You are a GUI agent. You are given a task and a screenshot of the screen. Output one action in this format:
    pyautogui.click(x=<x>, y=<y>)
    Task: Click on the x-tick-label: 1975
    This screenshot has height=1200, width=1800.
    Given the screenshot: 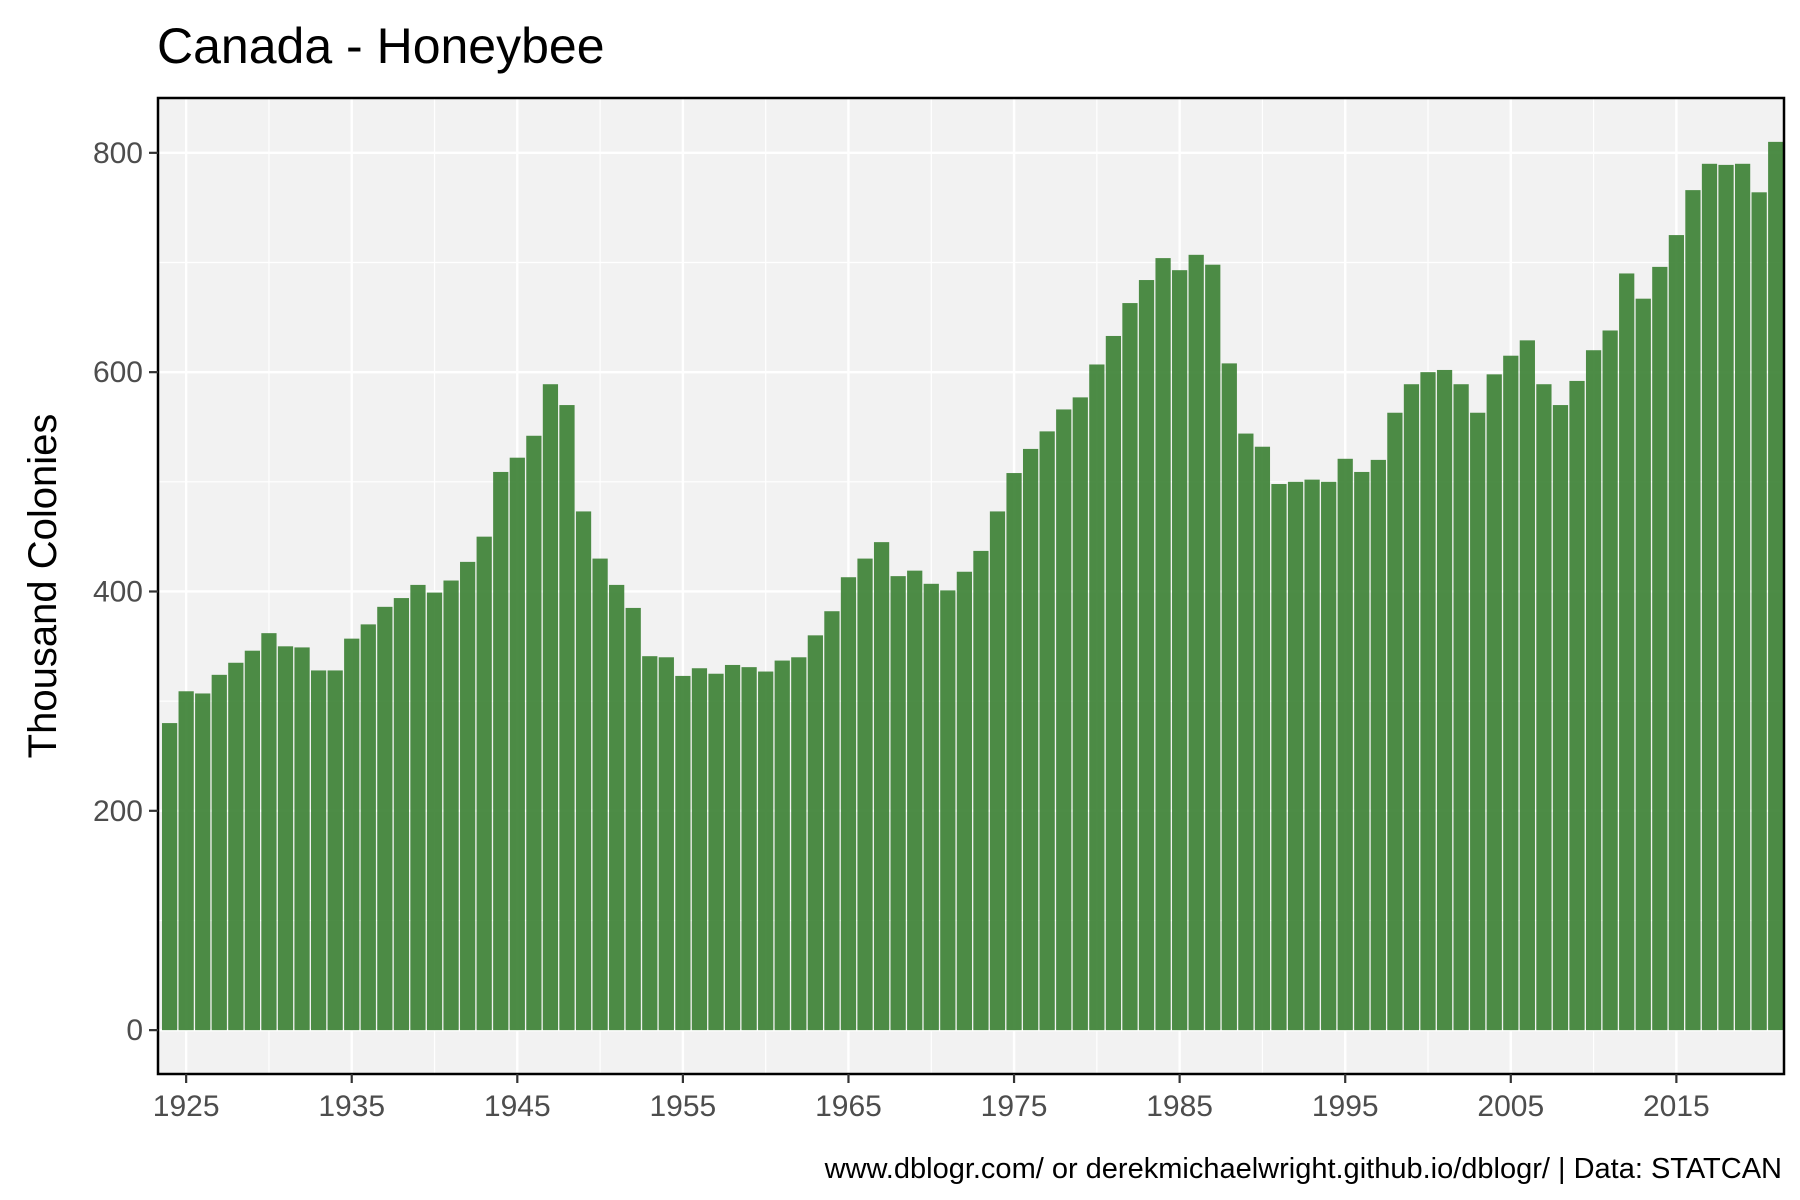 What is the action you would take?
    pyautogui.click(x=1014, y=1106)
    